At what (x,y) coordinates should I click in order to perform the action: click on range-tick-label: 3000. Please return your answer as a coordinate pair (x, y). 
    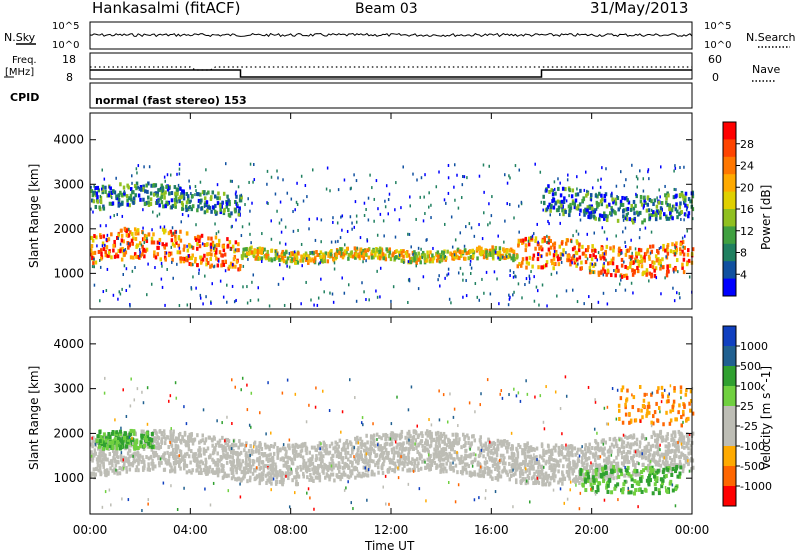
    Looking at the image, I should click on (68, 184).